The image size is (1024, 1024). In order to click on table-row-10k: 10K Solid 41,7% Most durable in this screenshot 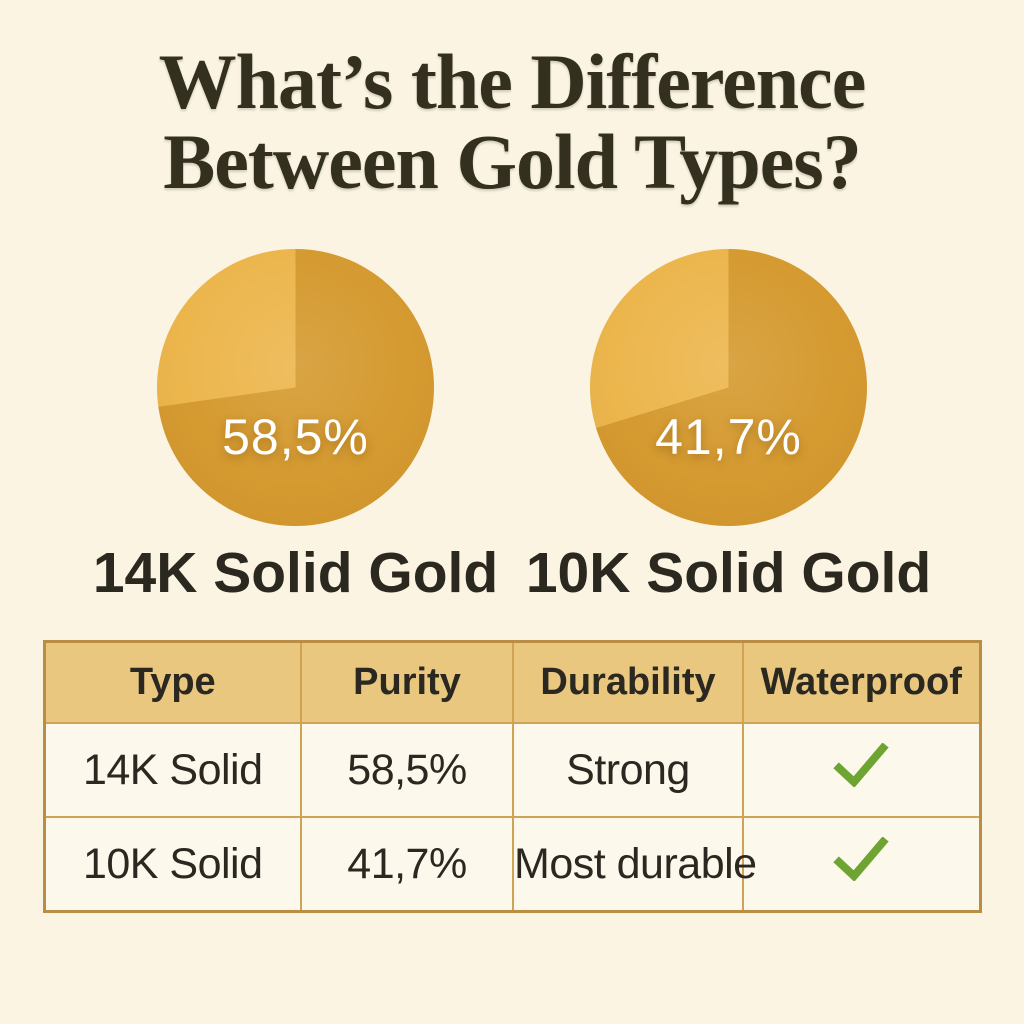, I will do `click(512, 864)`.